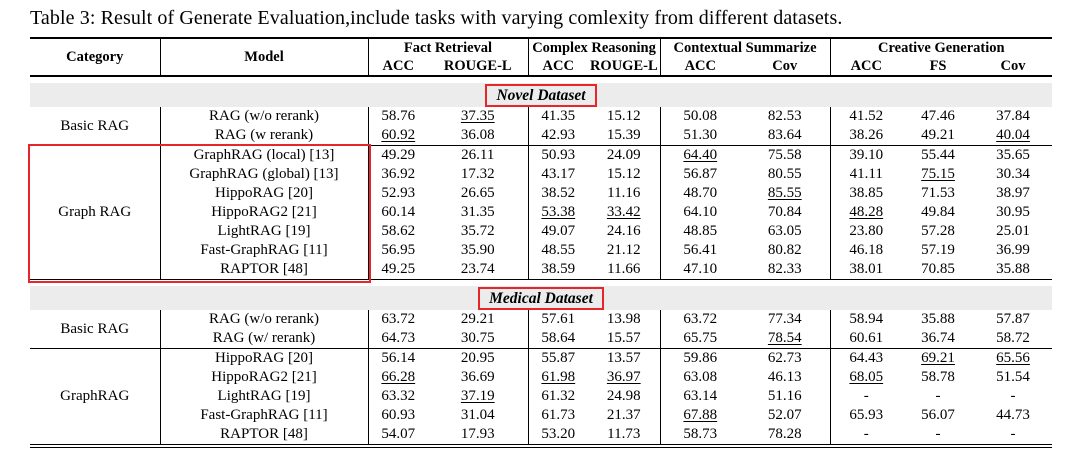 The image size is (1080, 475). I want to click on value-cell: 64.73, so click(398, 338).